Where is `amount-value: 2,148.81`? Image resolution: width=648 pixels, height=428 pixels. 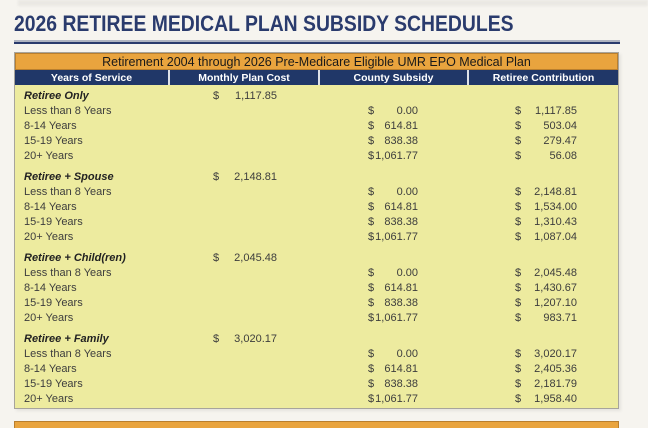
amount-value: 2,148.81 is located at coordinates (555, 191).